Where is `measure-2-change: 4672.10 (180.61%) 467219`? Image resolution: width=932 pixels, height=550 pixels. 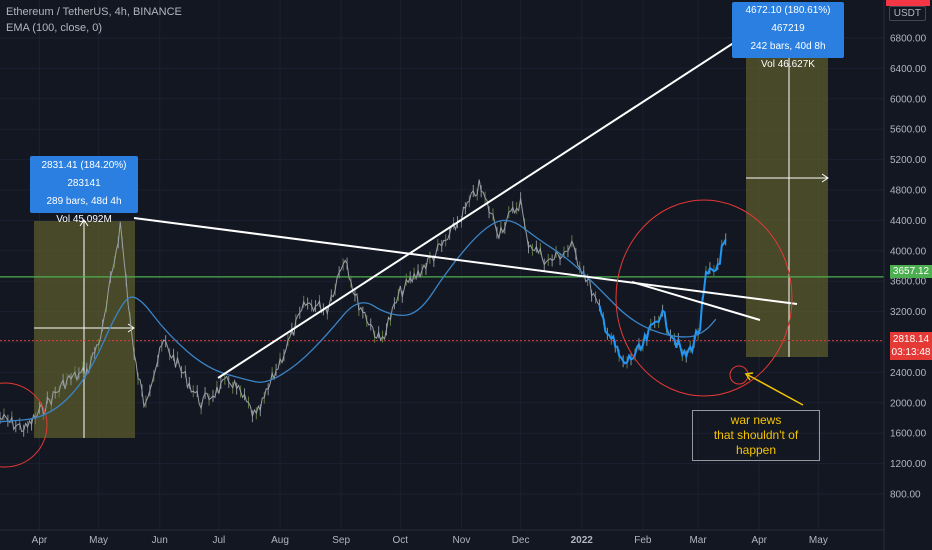
measure-2-change: 4672.10 (180.61%) 467219 is located at coordinates (788, 19).